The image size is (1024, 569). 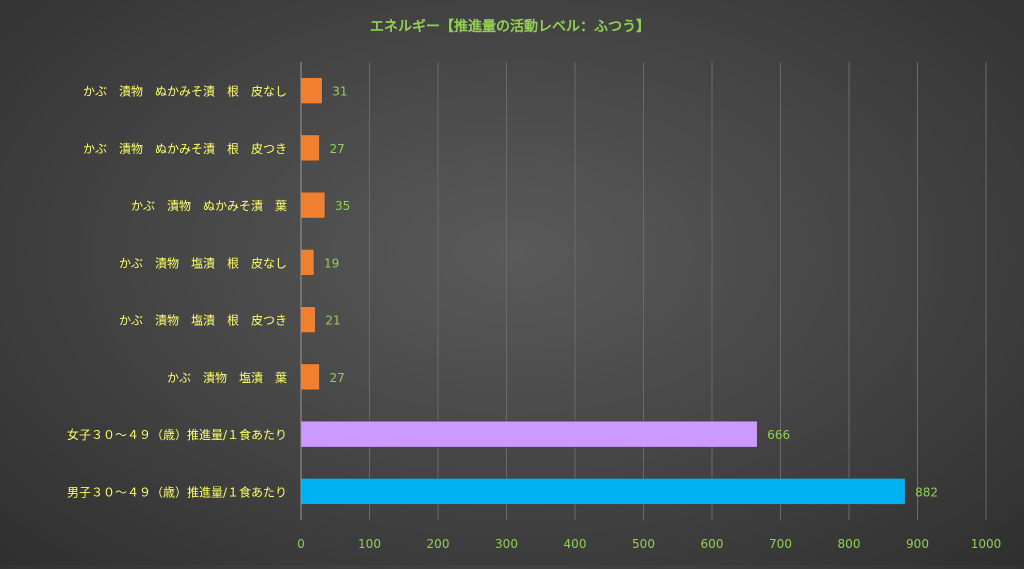 What do you see at coordinates (185, 91) in the screenshot?
I see `category-label: かぶ 漬物 ぬかみそ漬 根 皮なし` at bounding box center [185, 91].